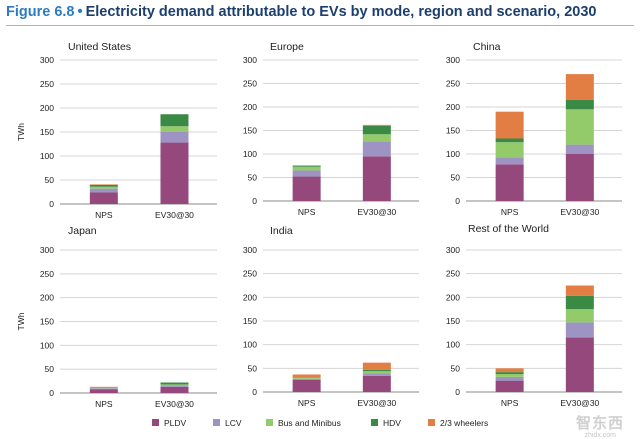 The image size is (640, 439). What do you see at coordinates (99, 47) in the screenshot?
I see `panel-title: United States` at bounding box center [99, 47].